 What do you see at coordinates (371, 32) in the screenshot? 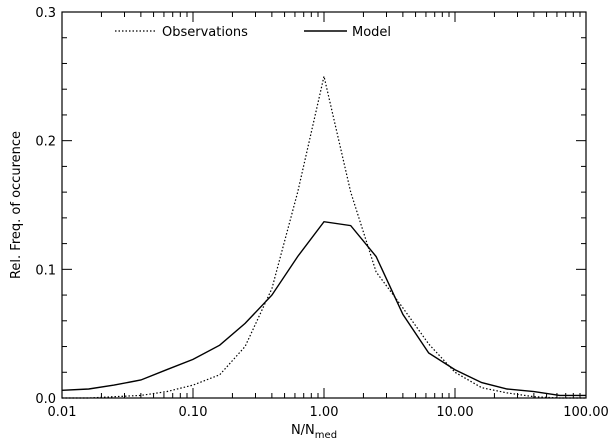
I see `legend-label-model: Model` at bounding box center [371, 32].